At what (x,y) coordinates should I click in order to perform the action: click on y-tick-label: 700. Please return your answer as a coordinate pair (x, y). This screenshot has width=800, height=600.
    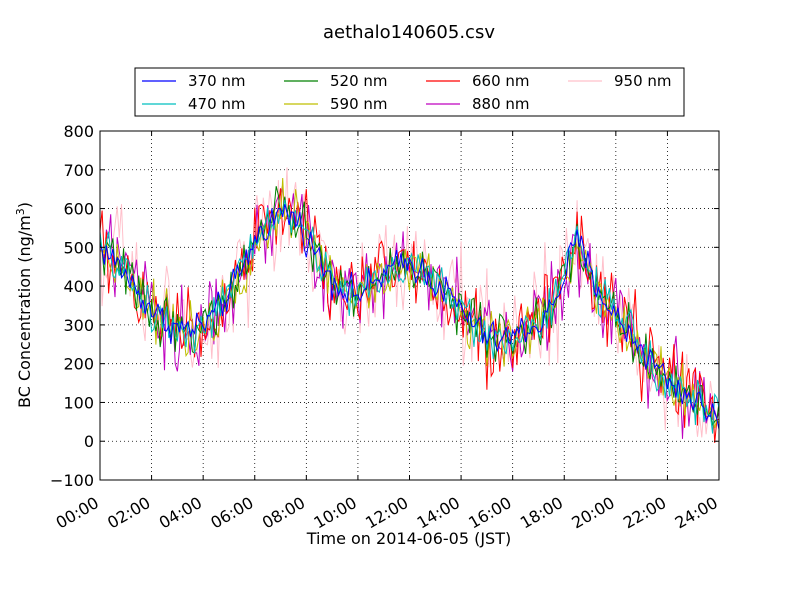
    Looking at the image, I should click on (78, 170).